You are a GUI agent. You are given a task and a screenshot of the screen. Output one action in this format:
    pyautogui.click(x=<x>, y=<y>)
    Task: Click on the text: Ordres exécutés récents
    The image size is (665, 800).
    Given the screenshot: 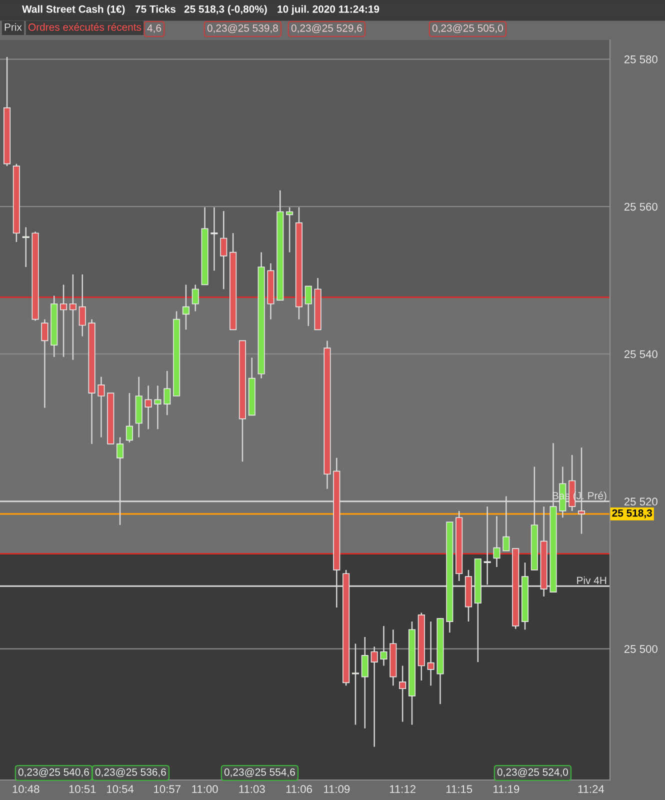 What is the action you would take?
    pyautogui.click(x=85, y=27)
    